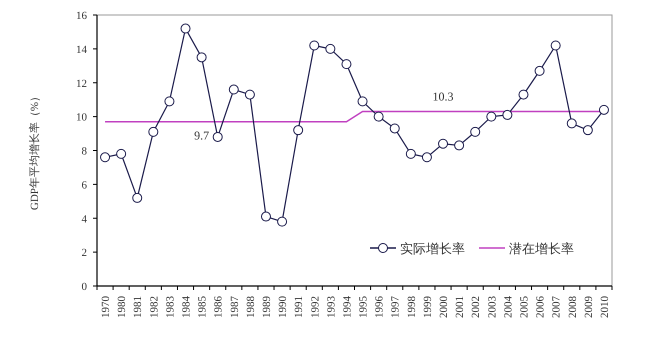 Image resolution: width=664 pixels, height=341 pixels. What do you see at coordinates (428, 307) in the screenshot?
I see `x-tick-label: 1999` at bounding box center [428, 307].